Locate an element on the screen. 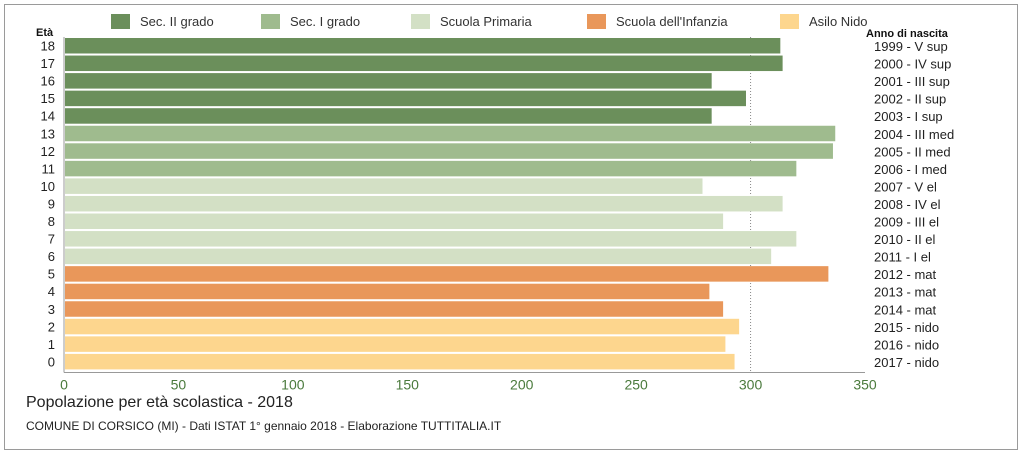 The height and width of the screenshot is (456, 1024). birth-year-label: 2008 - IV el is located at coordinates (907, 204).